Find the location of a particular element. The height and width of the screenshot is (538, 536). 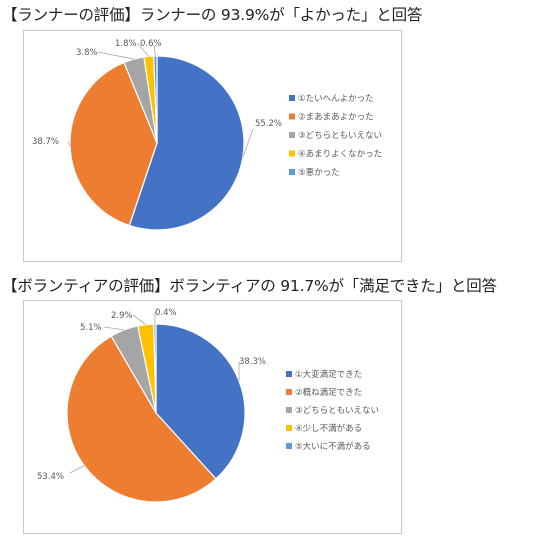

legend-label-2: ②まあまあよかった is located at coordinates (336, 118).